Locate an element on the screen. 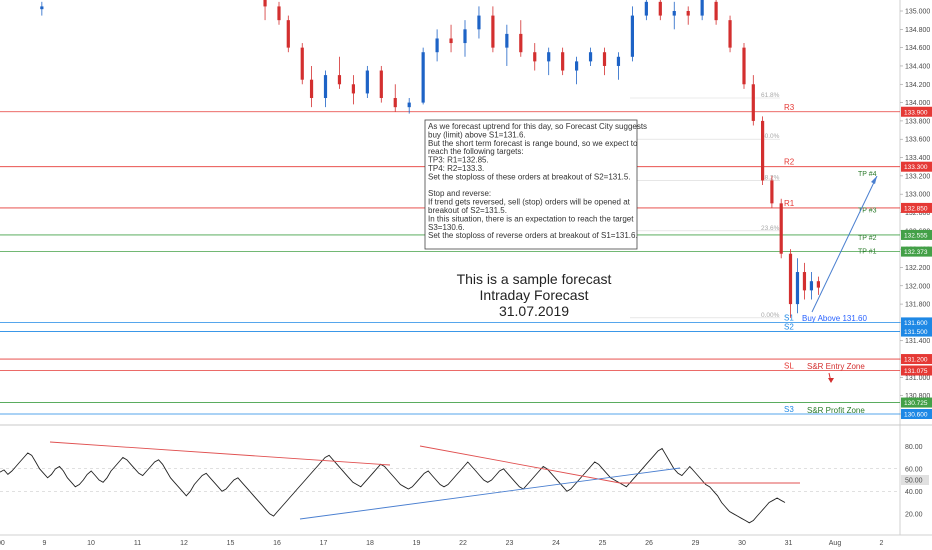 The width and height of the screenshot is (932, 550). level-name: R1 is located at coordinates (789, 203).